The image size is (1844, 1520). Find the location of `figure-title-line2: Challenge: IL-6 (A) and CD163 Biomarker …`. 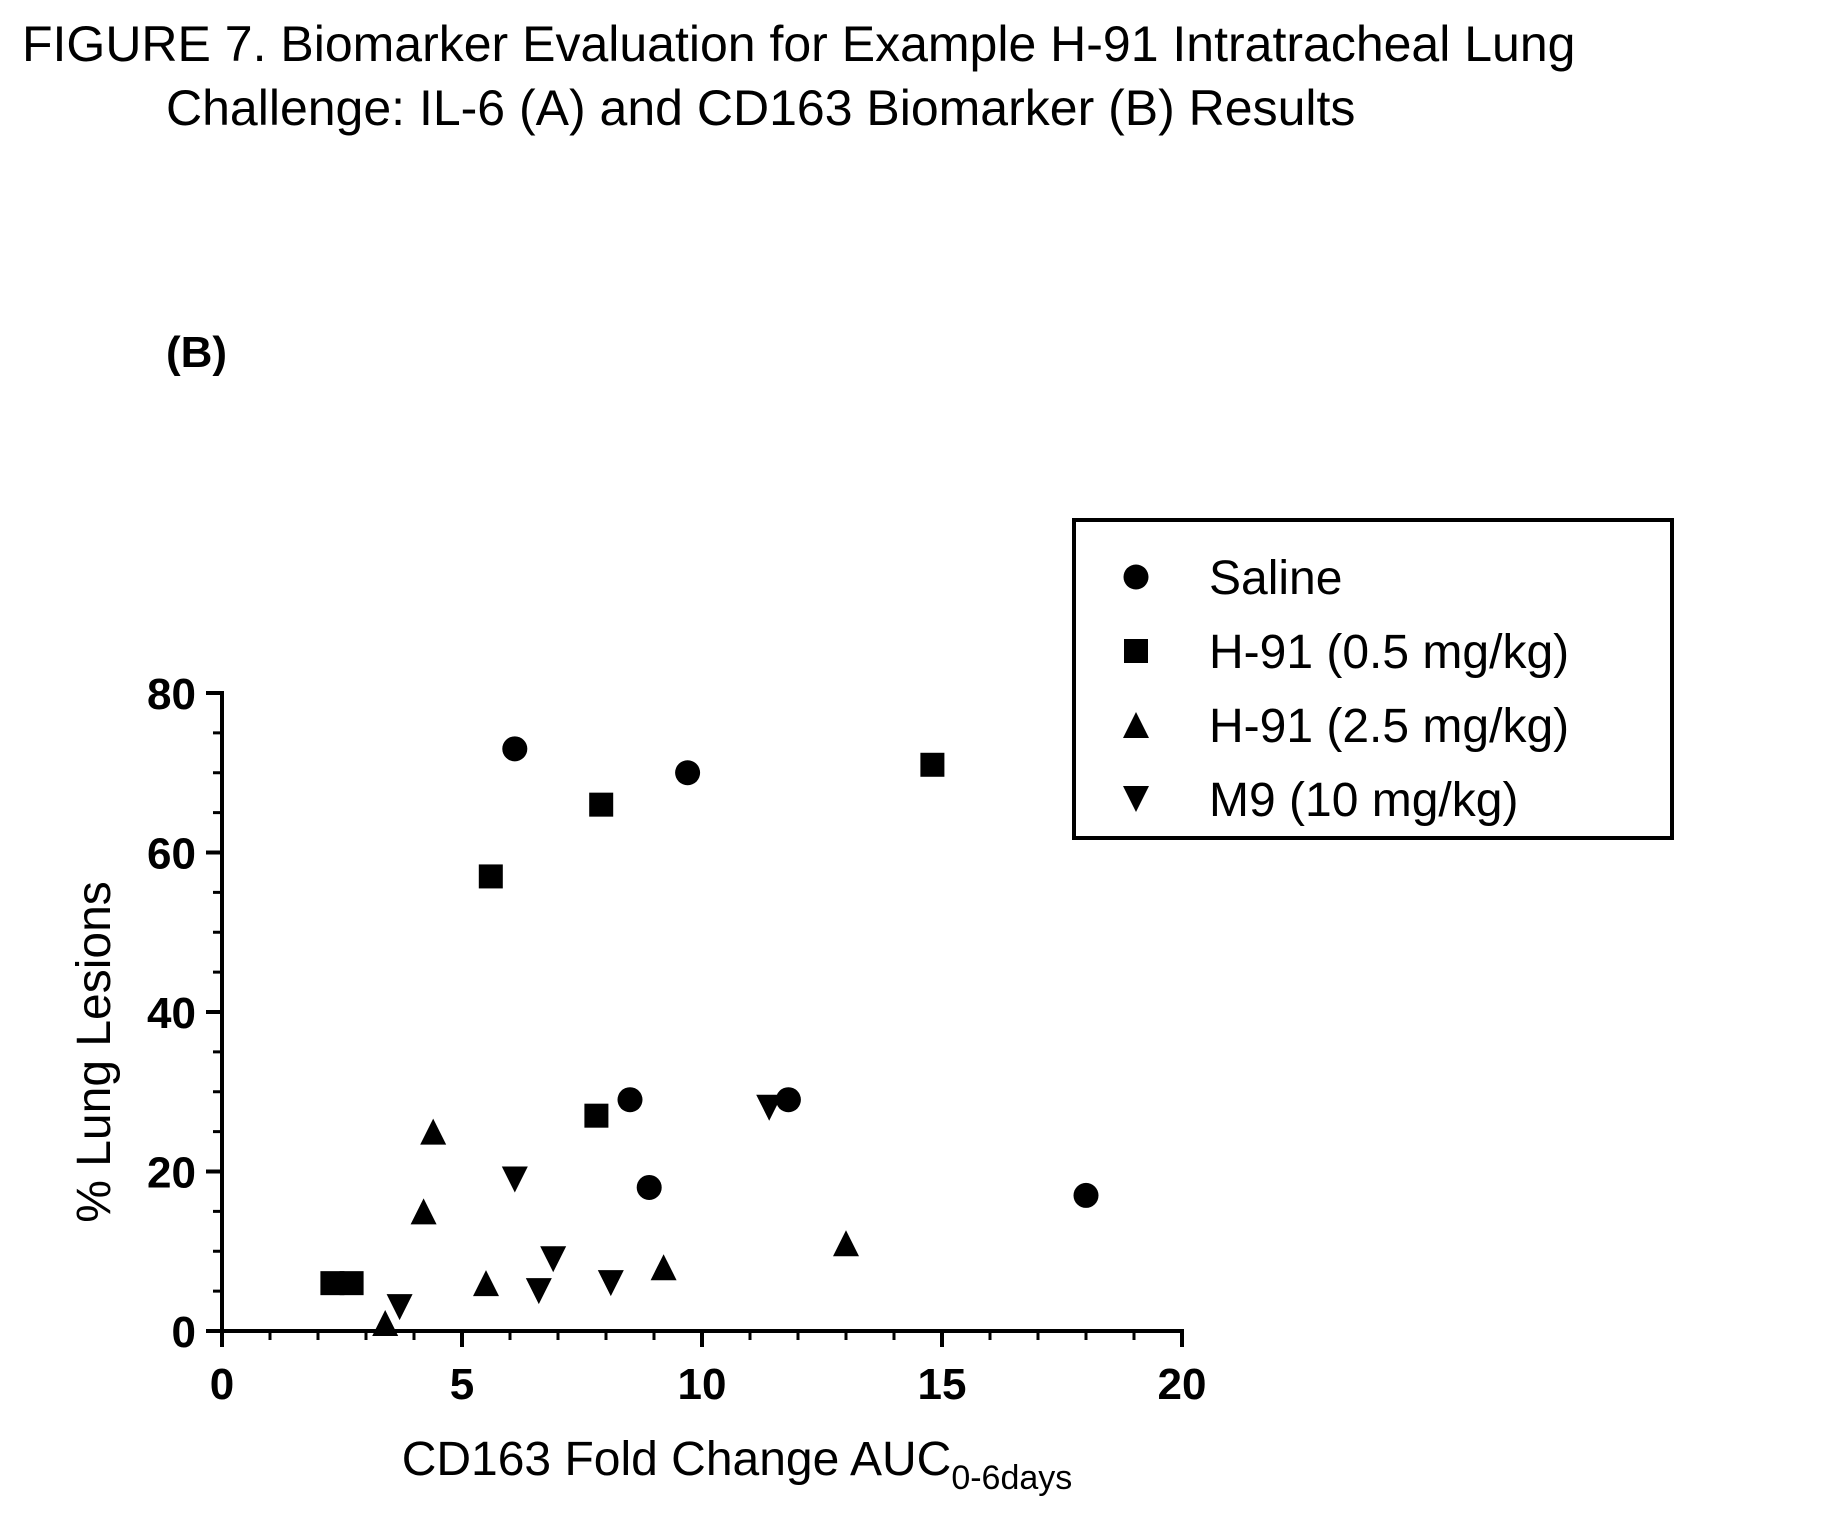

figure-title-line2: Challenge: IL-6 (A) and CD163 Biomarker … is located at coordinates (761, 108).